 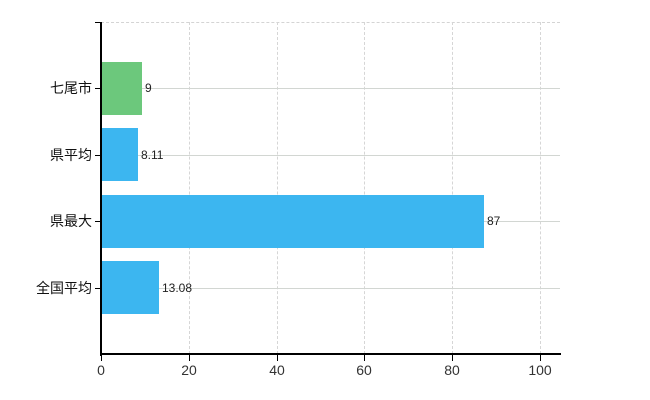 I want to click on x-axis-tick-label: 40, so click(x=277, y=370).